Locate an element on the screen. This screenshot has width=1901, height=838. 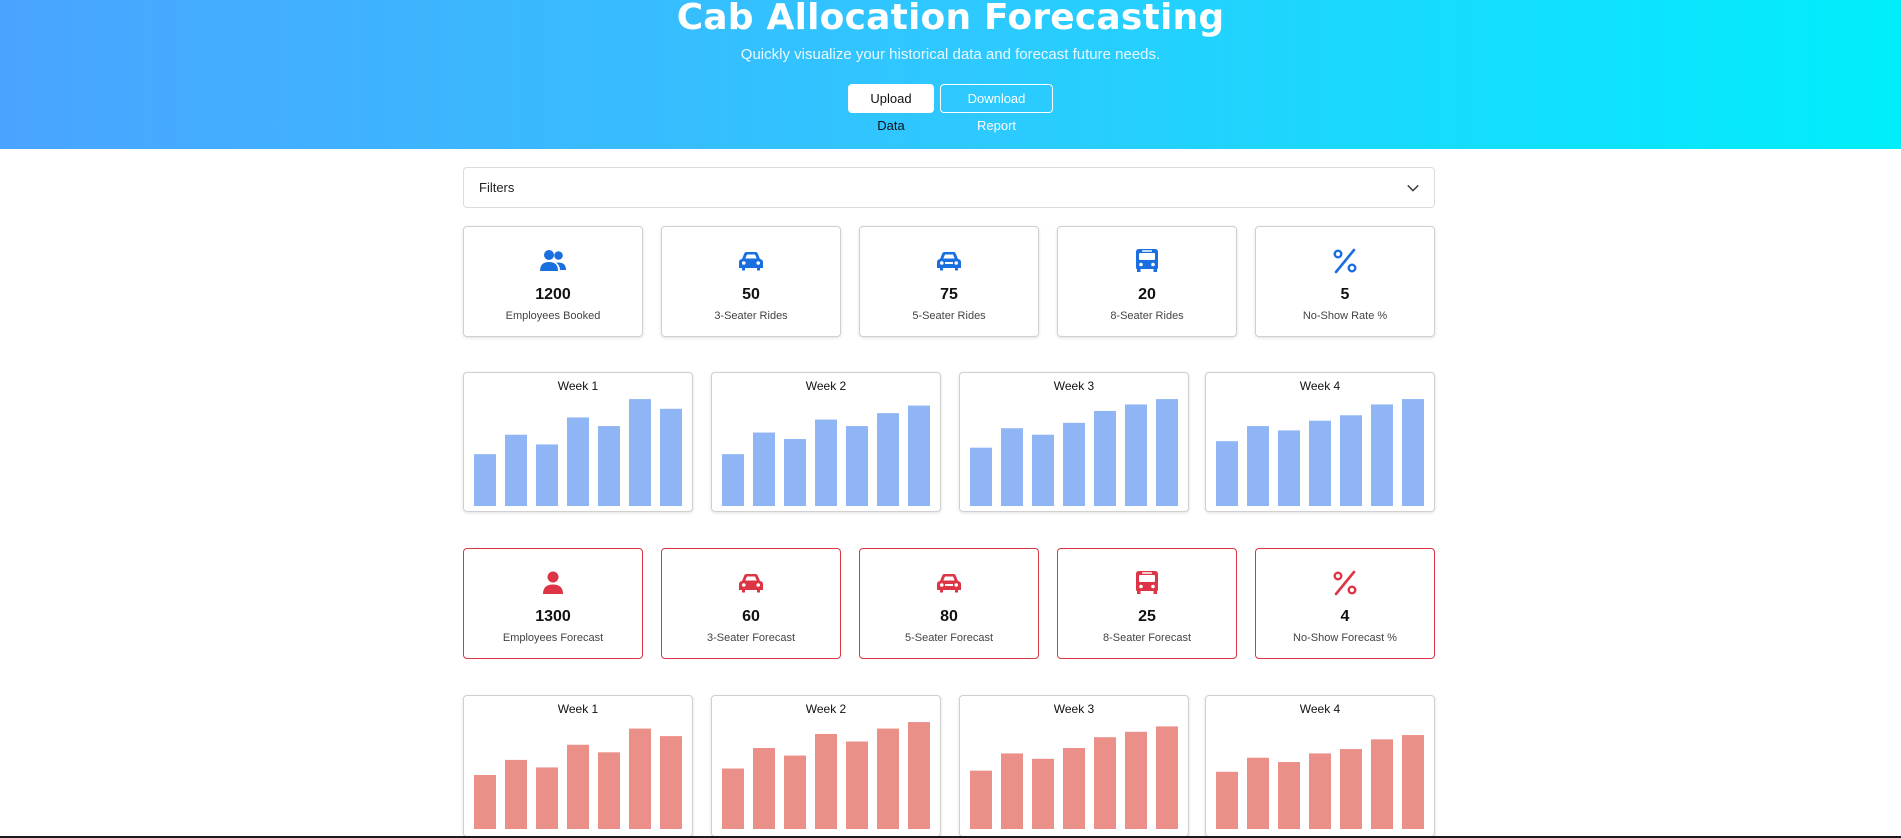
stat-card-no-show-forecast: 4 No-Show Forecast % is located at coordinates (1345, 603).